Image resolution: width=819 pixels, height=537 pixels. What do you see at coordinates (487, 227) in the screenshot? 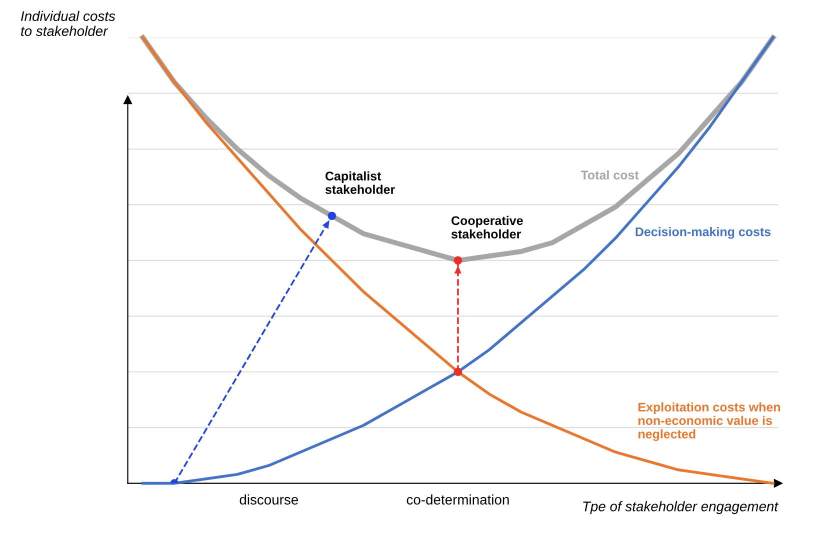
I see `annotation: Cooperative stakeholder` at bounding box center [487, 227].